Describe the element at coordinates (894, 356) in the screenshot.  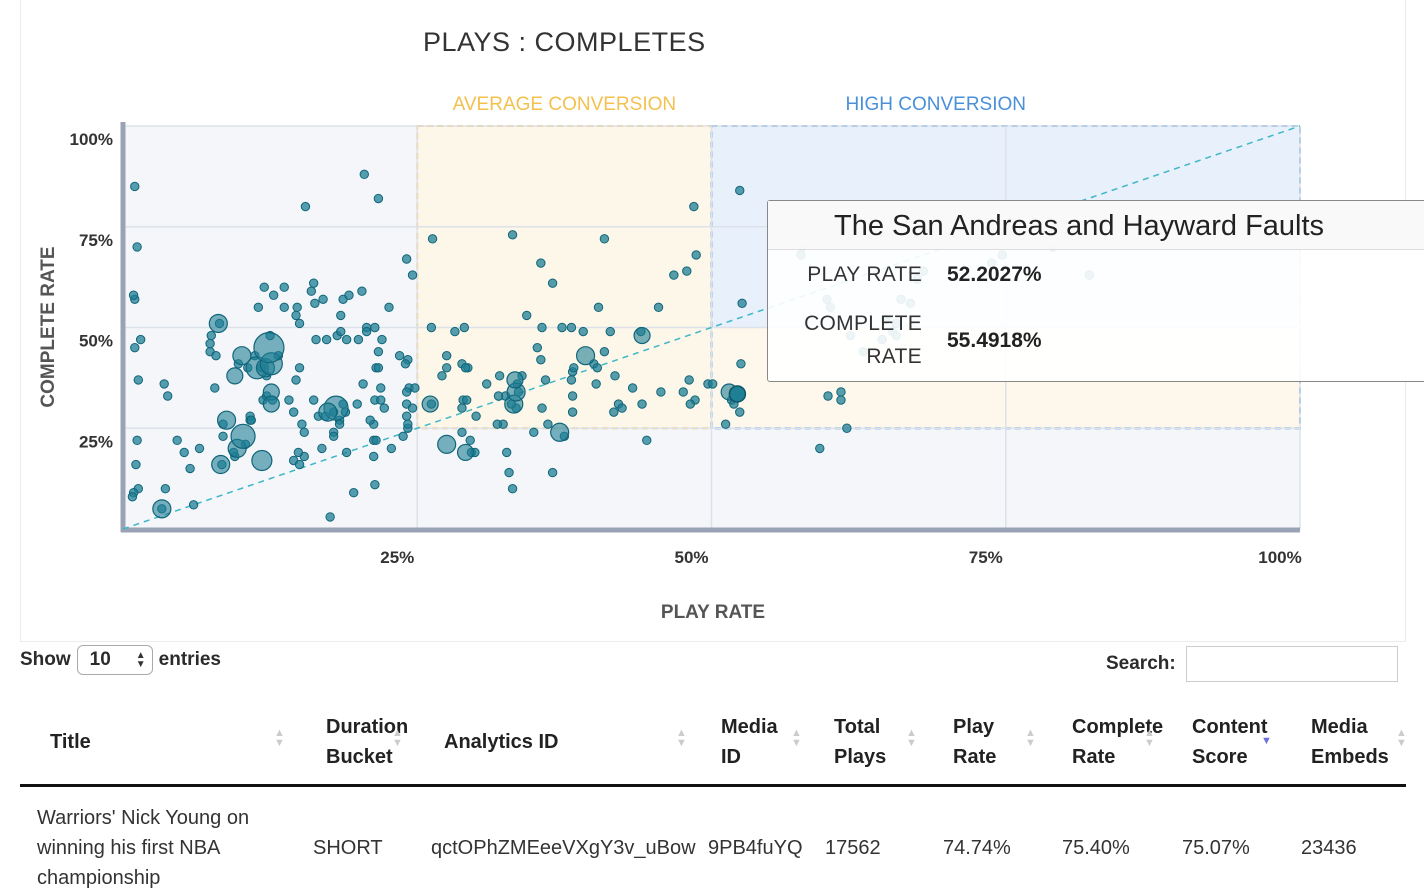
I see `tooltip-complete-rate-label-2: RATE` at that location.